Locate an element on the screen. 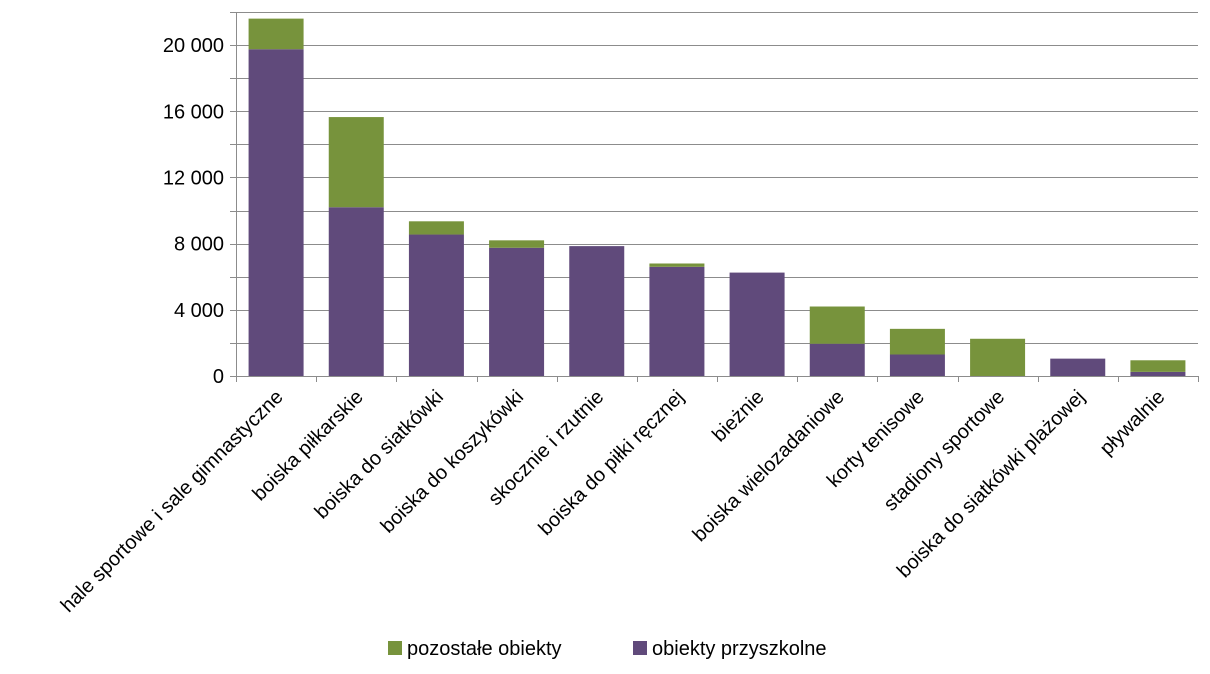 The image size is (1210, 674). y-tick-label: 16 000 is located at coordinates (193, 112).